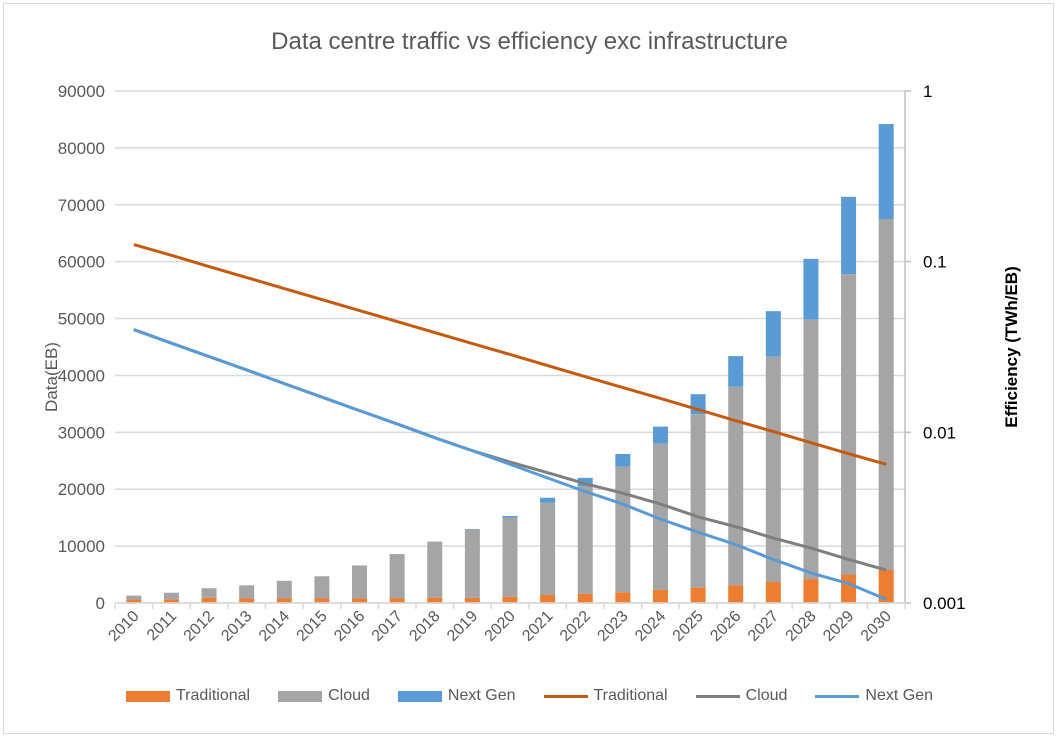  What do you see at coordinates (349, 626) in the screenshot?
I see `x-tick-label: 2016` at bounding box center [349, 626].